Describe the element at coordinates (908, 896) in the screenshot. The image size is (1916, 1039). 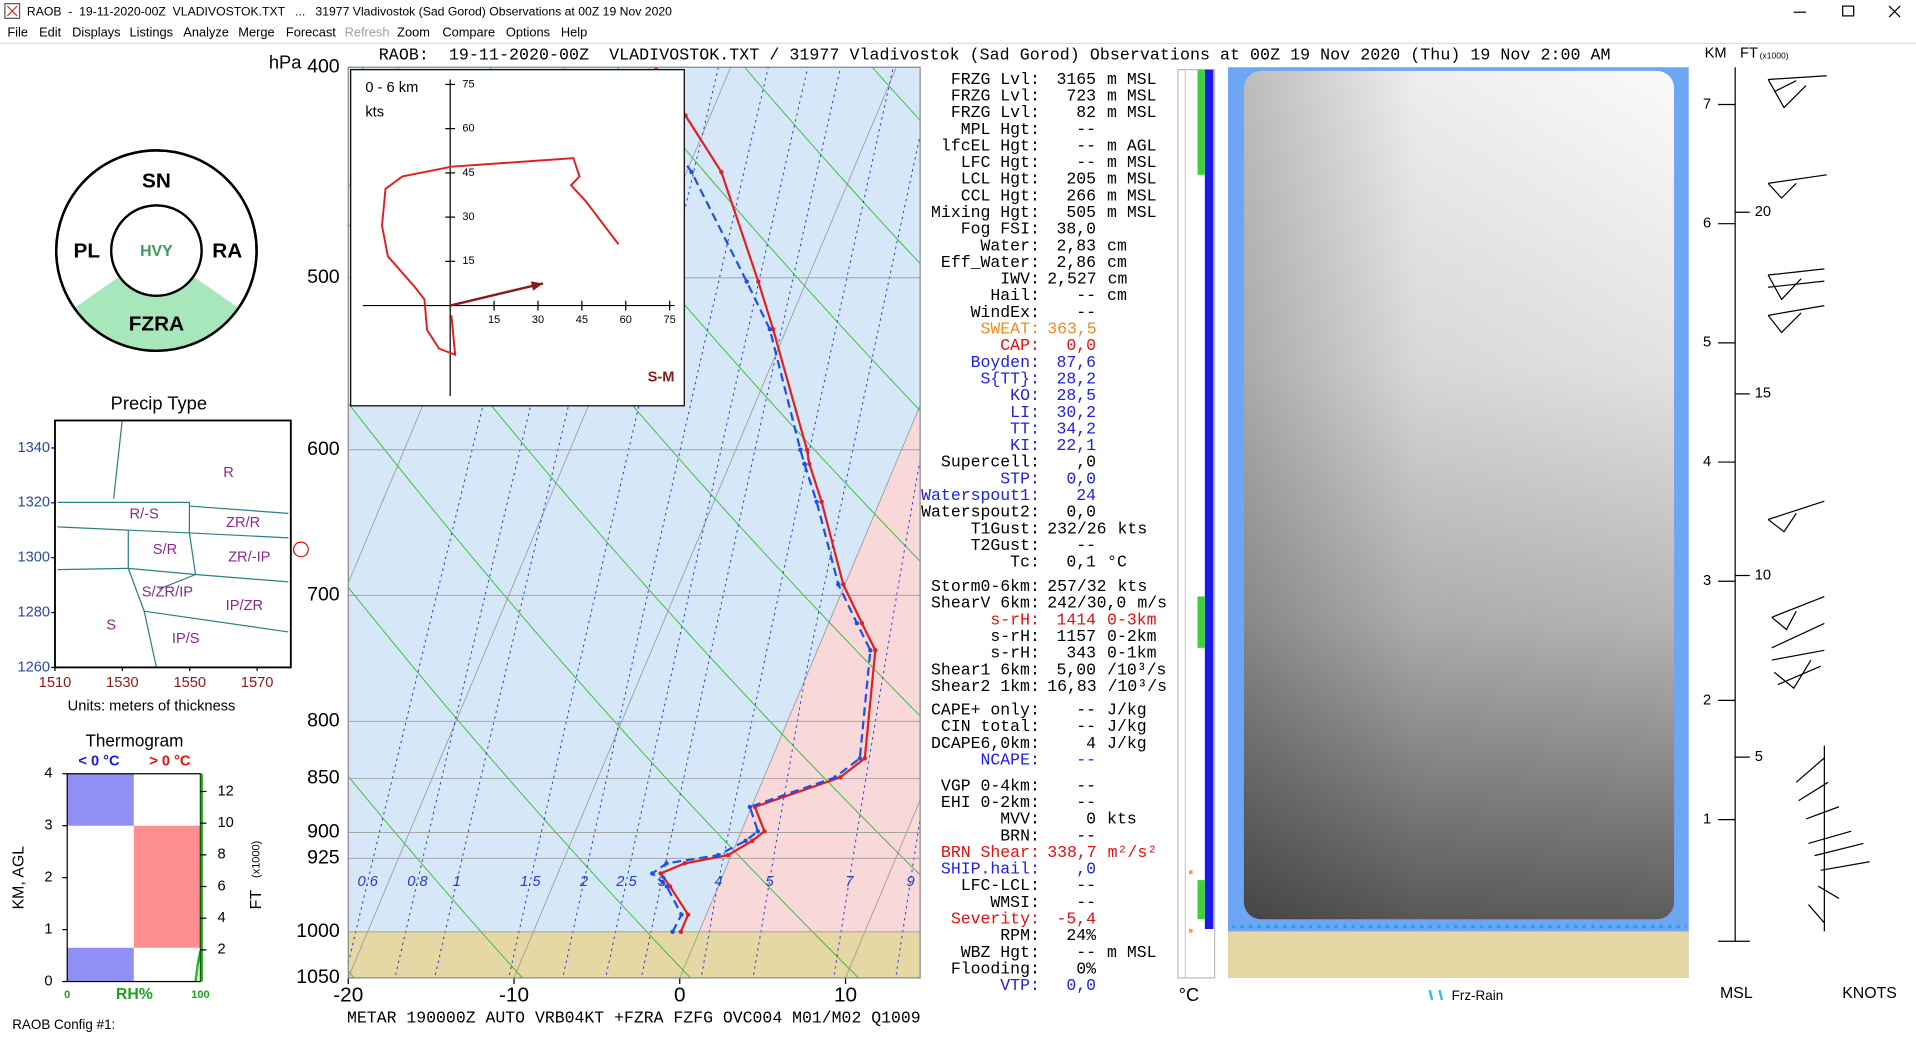
I see `mixing-ratio-line` at that location.